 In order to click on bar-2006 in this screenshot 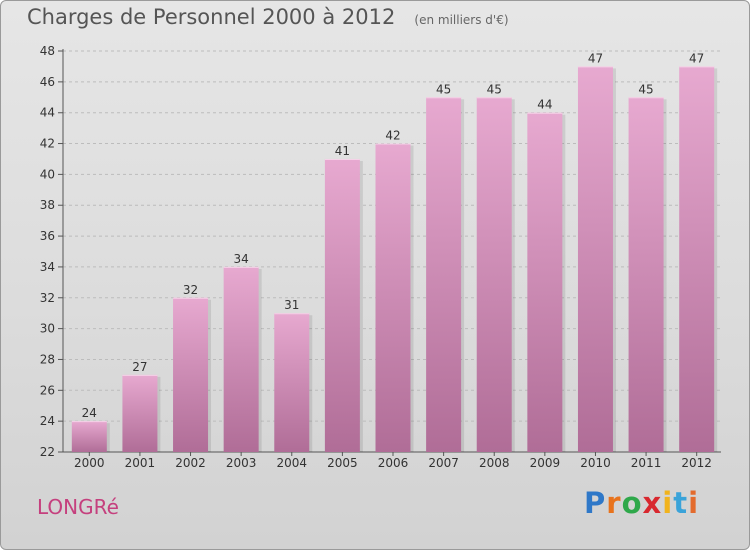, I will do `click(393, 298)`.